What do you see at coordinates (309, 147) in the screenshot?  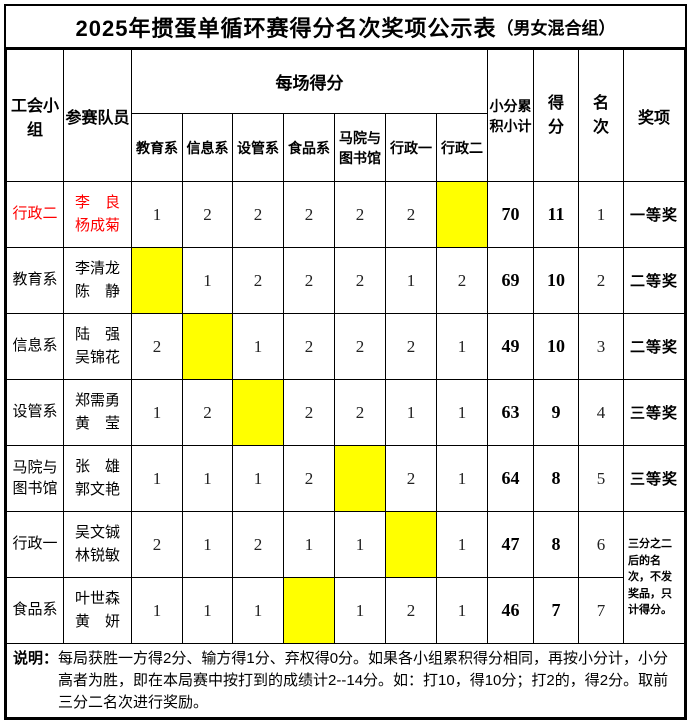 I see `col-header-opponent-3: 食品系` at bounding box center [309, 147].